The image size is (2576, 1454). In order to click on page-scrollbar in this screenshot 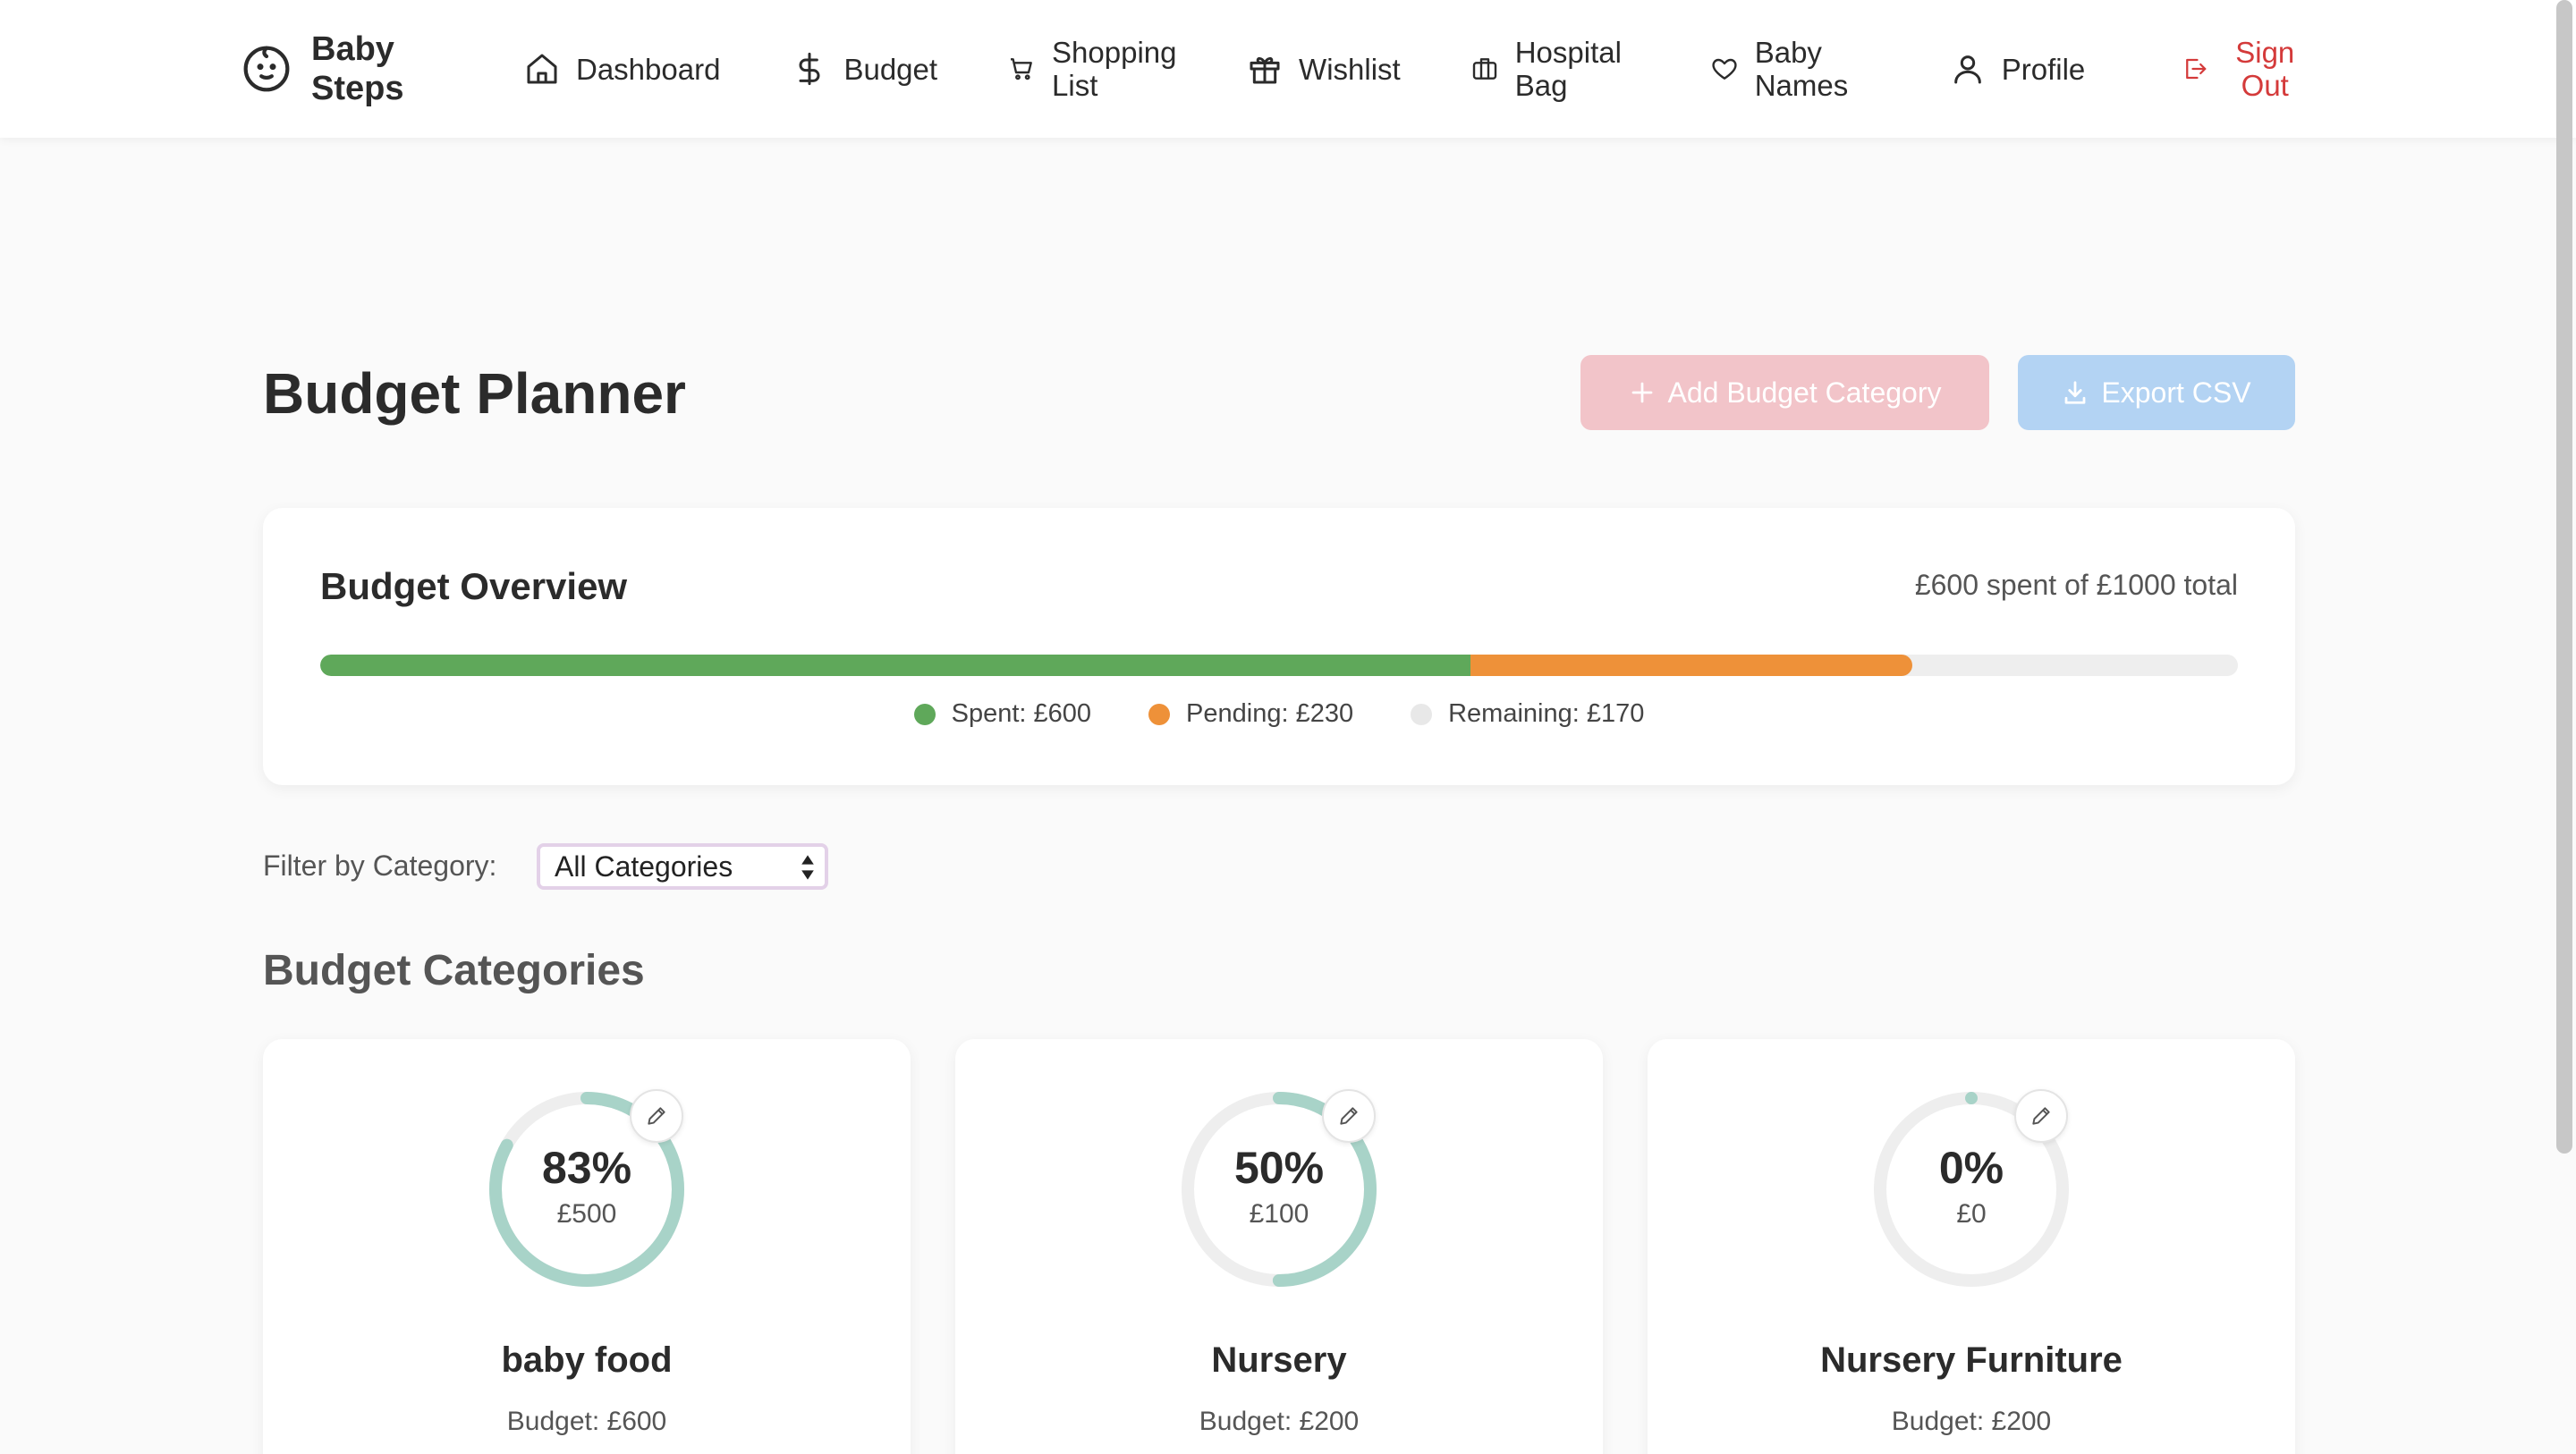, I will do `click(2564, 577)`.